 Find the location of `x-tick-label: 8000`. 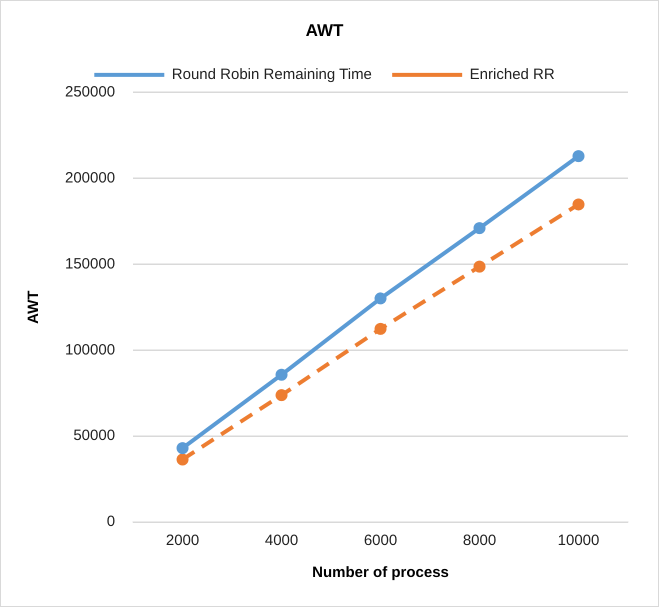

x-tick-label: 8000 is located at coordinates (479, 541).